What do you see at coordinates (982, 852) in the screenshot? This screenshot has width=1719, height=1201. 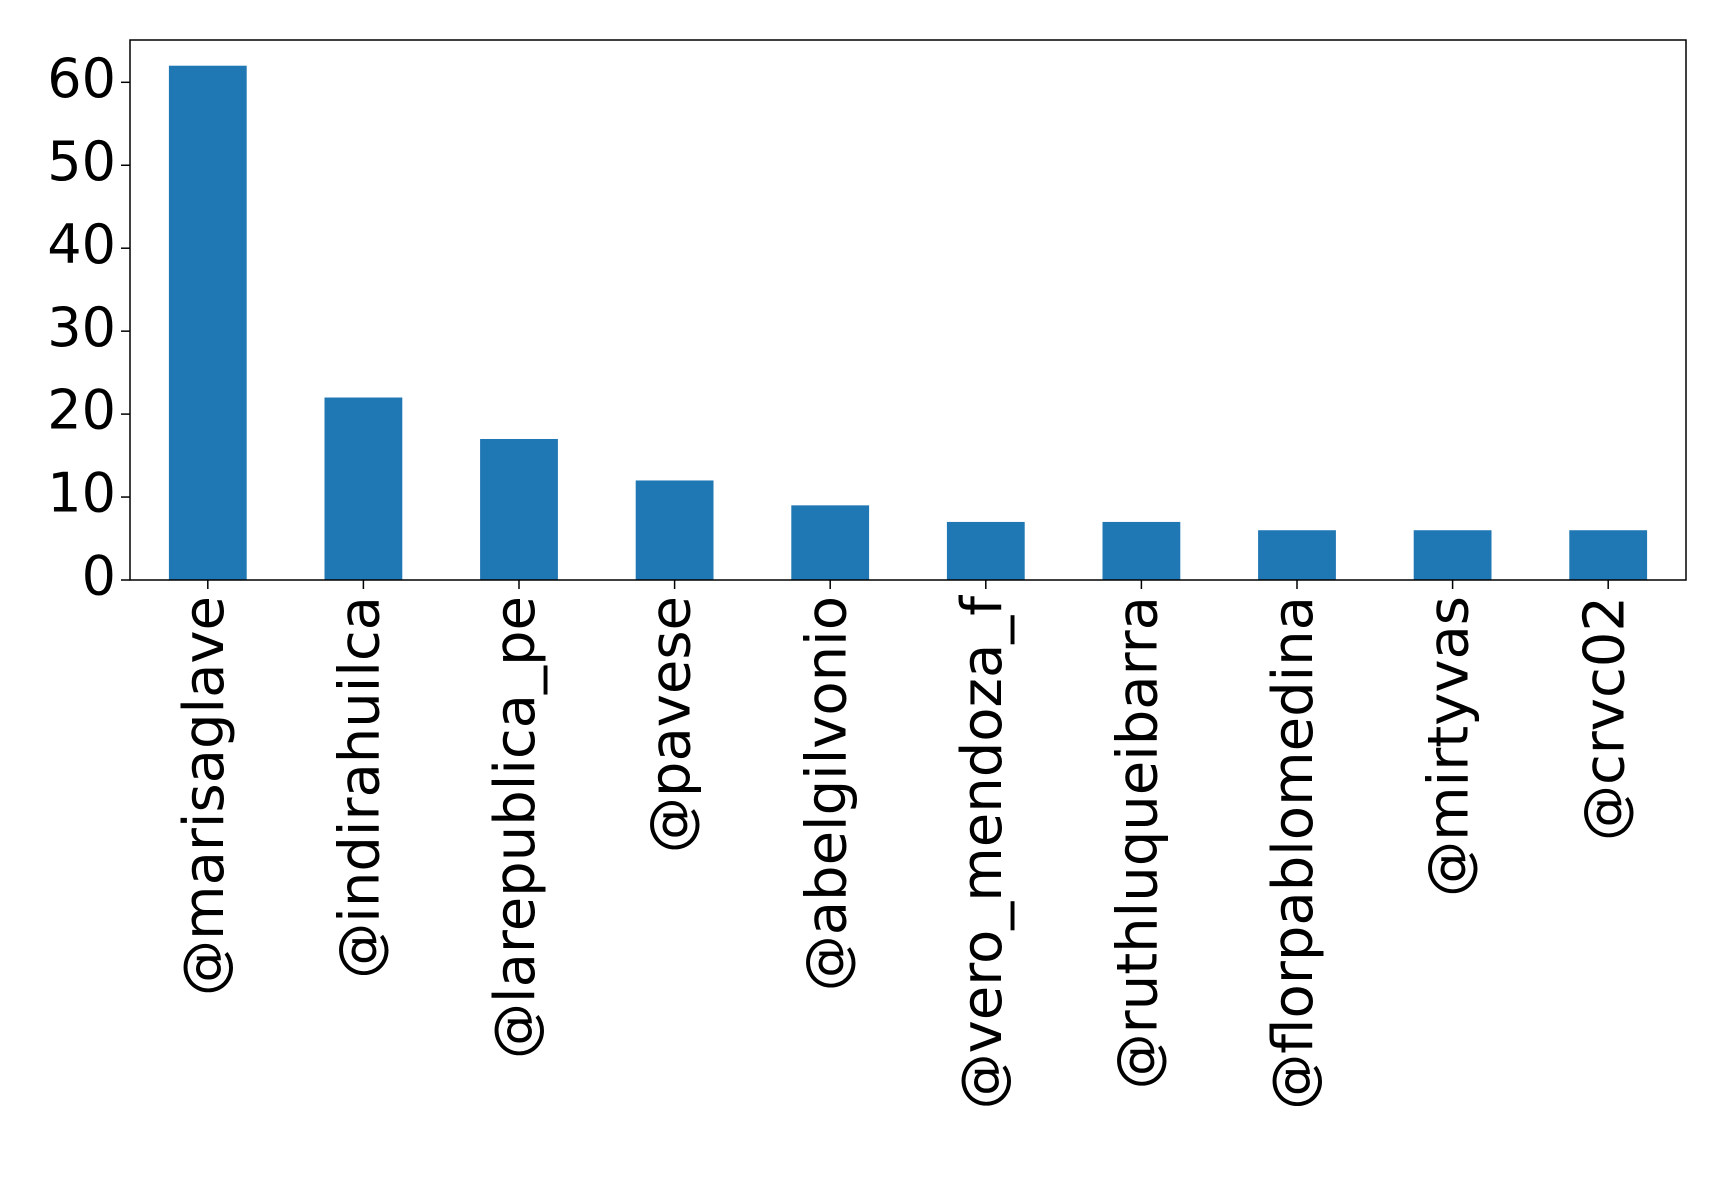 I see `x-tick-label: @vero_mendoza_f` at bounding box center [982, 852].